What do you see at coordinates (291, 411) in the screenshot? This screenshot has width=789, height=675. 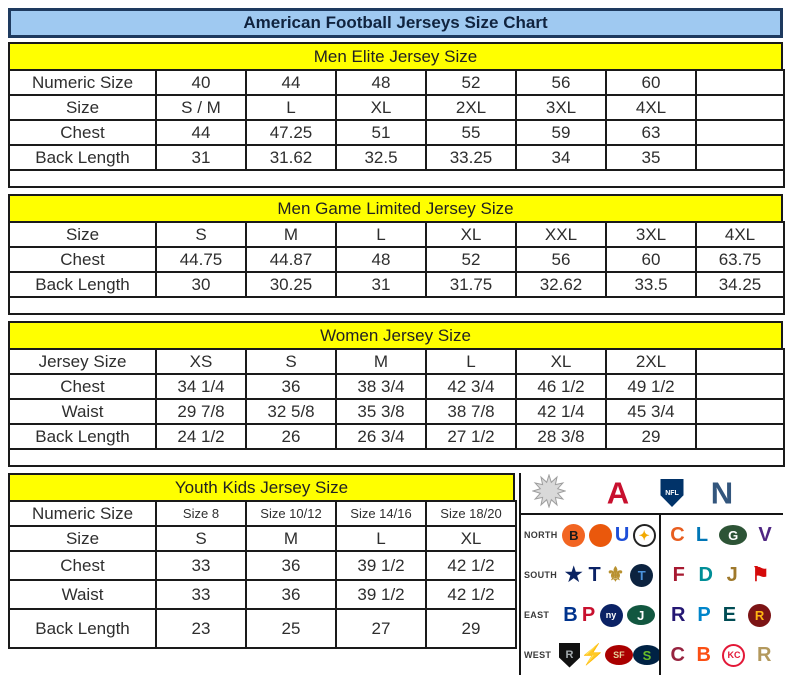 I see `size-cell: 32 5/8` at bounding box center [291, 411].